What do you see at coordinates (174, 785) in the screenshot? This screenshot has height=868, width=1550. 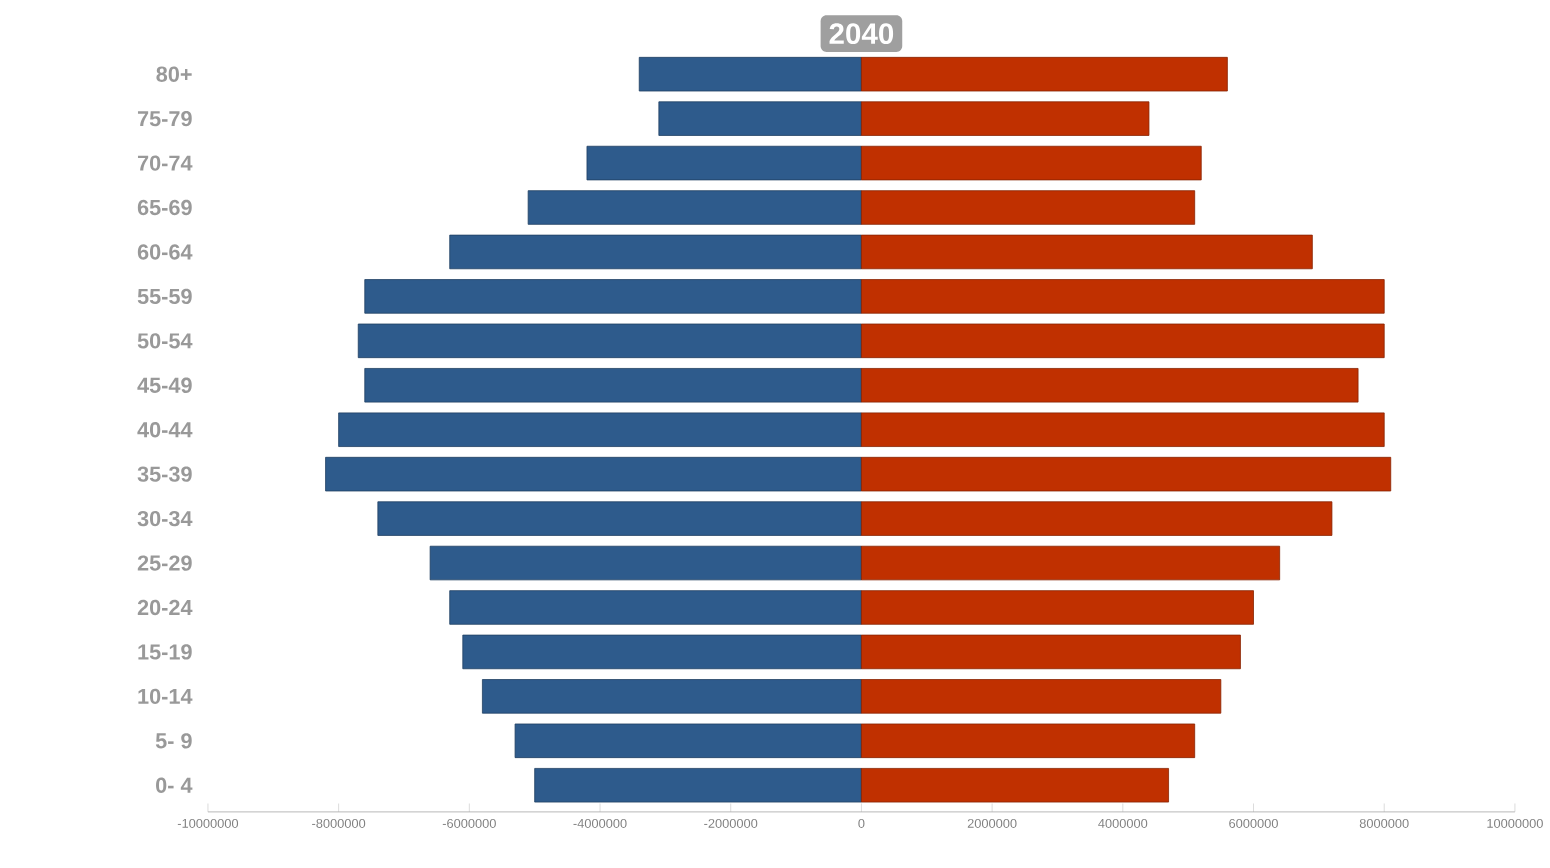 I see `y-tick-label: 0- 4` at bounding box center [174, 785].